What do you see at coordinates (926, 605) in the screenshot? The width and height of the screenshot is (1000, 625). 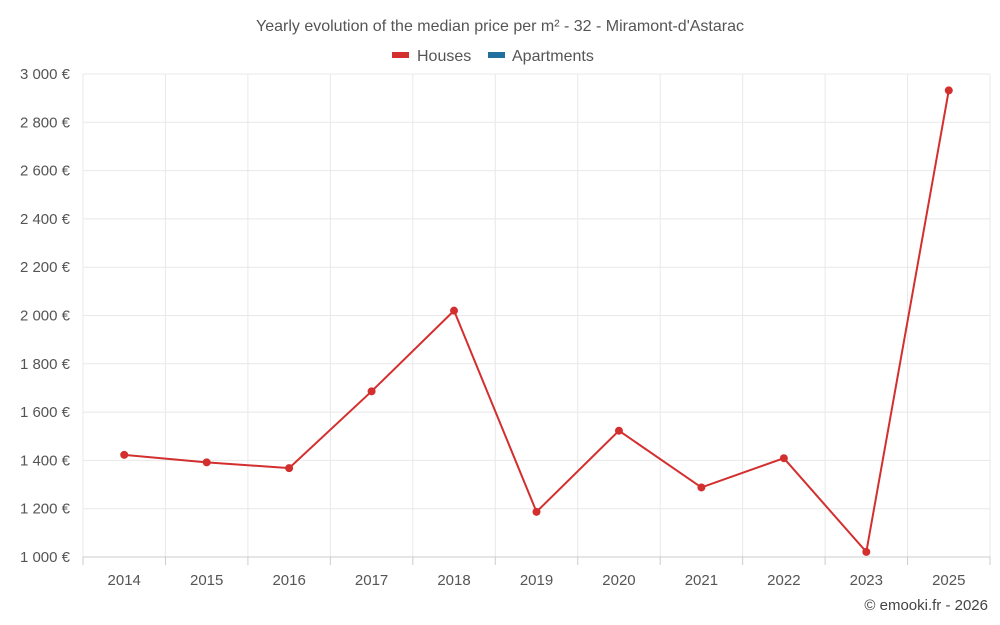 I see `credit-text: © emooki.fr - 2026` at bounding box center [926, 605].